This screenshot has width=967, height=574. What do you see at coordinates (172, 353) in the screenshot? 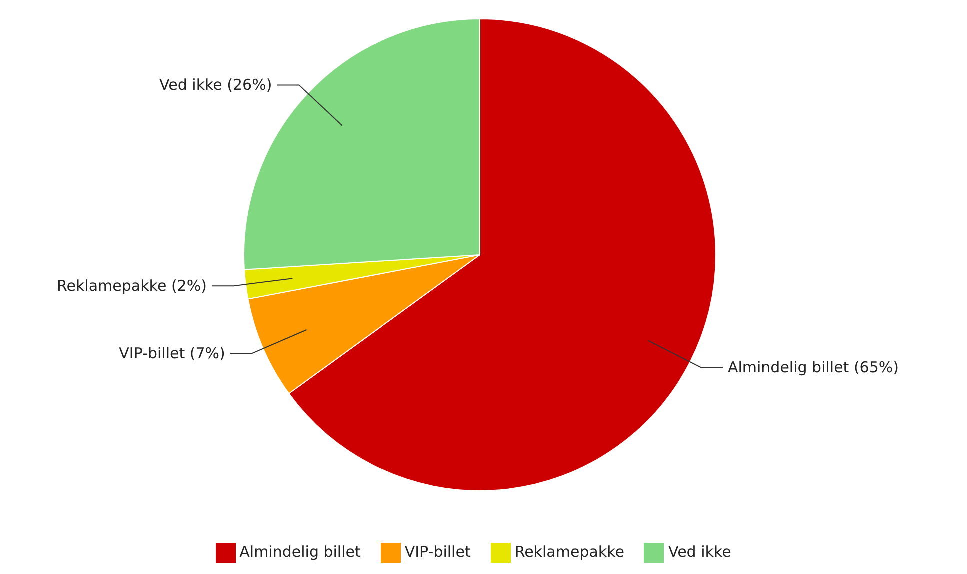
I see `category-label: VIP-billet (7%)` at bounding box center [172, 353].